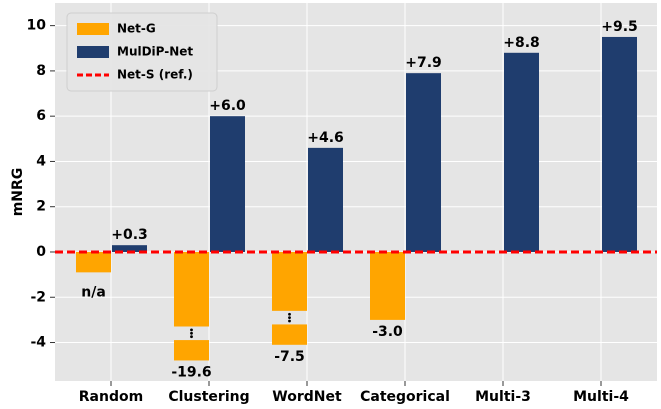 Image resolution: width=661 pixels, height=409 pixels. I want to click on legend-label: Net-S (ref.), so click(155, 75).